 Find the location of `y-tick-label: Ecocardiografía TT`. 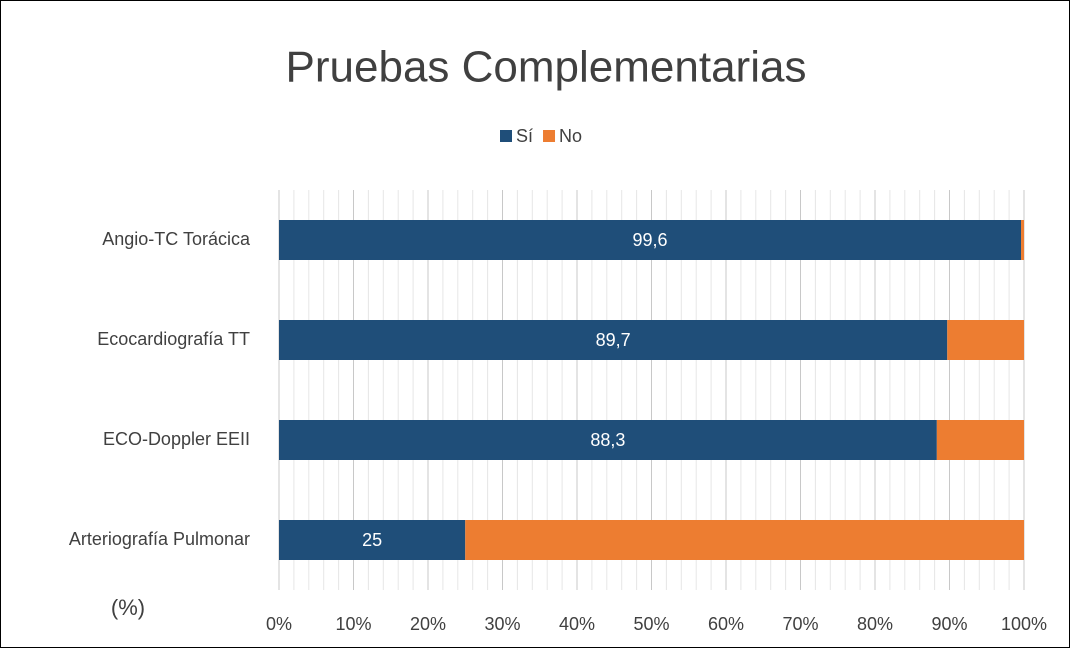

y-tick-label: Ecocardiografía TT is located at coordinates (173, 339).